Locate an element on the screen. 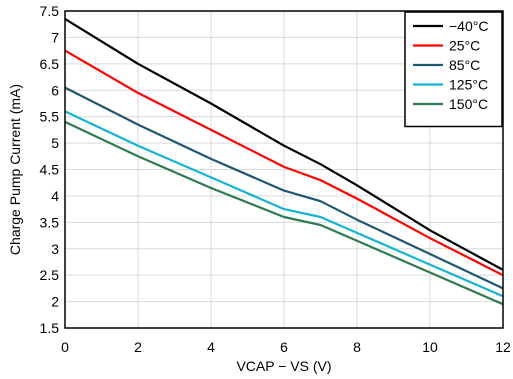 The image size is (513, 379). x-tick-label: 6 is located at coordinates (284, 347).